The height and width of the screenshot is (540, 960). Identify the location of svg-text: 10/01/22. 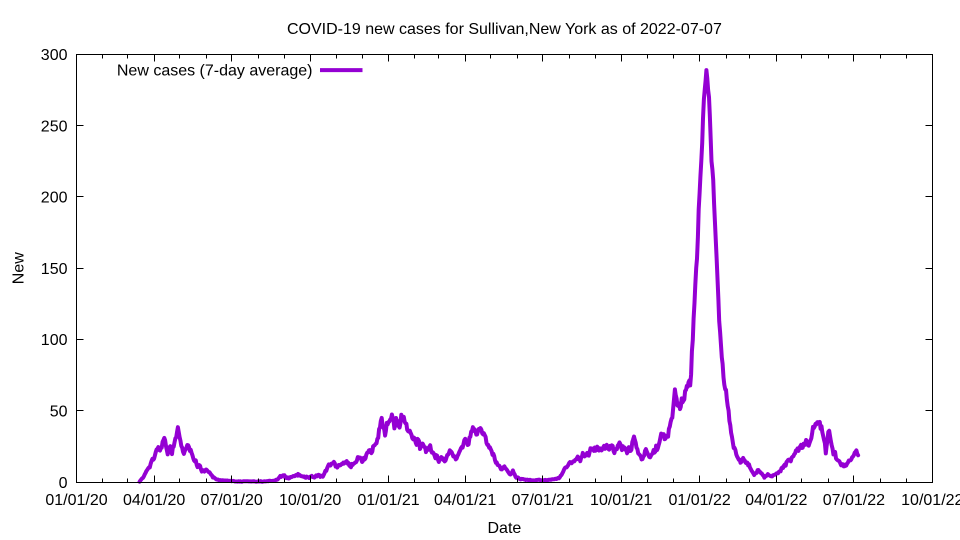
(930, 500).